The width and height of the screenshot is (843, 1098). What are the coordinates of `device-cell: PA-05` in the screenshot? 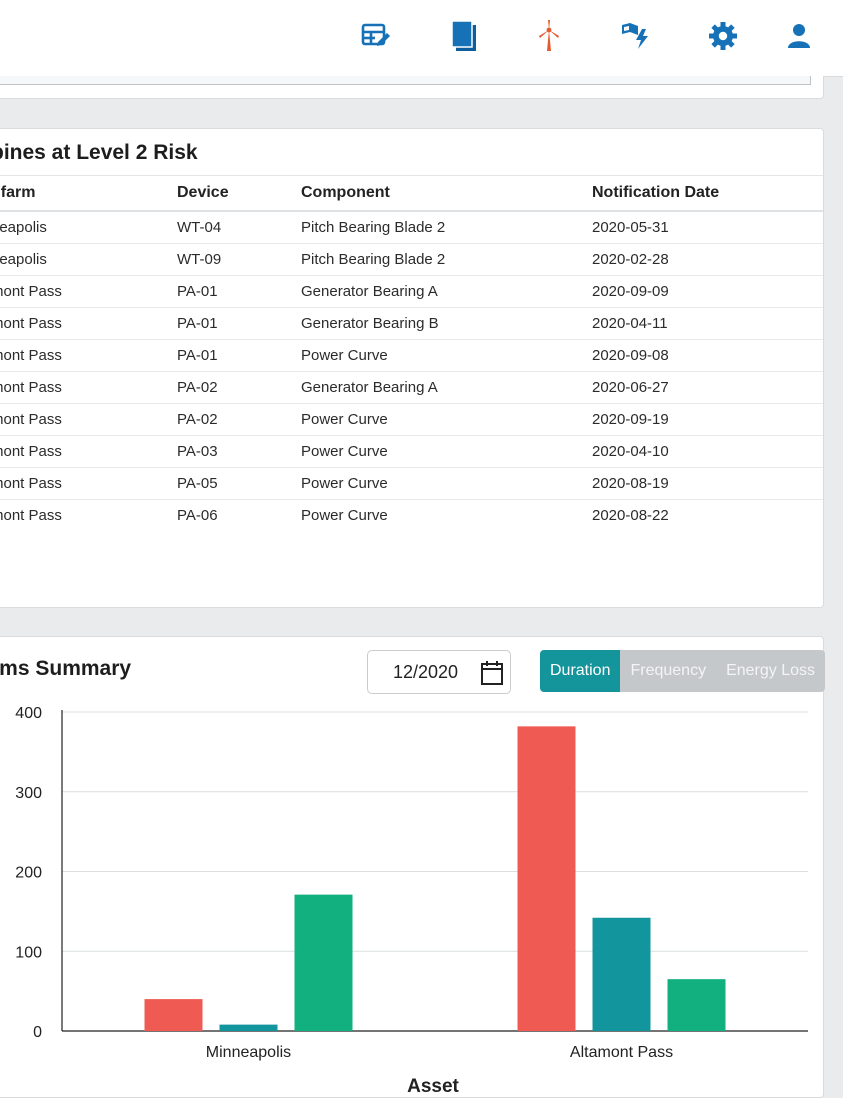 It's located at (239, 483).